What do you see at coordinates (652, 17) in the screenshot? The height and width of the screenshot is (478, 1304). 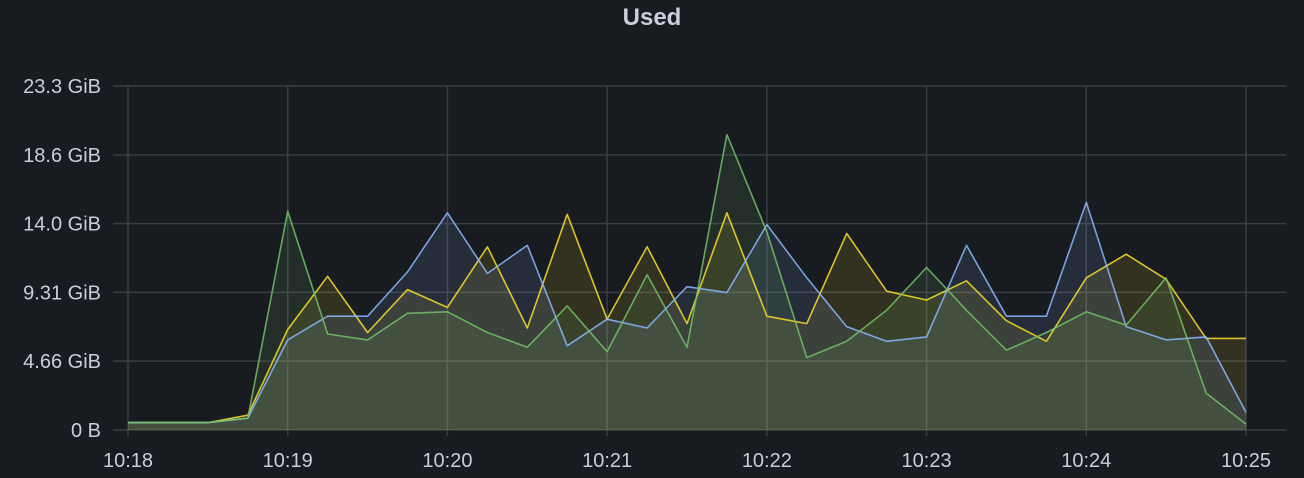 I see `panel-title: Used` at bounding box center [652, 17].